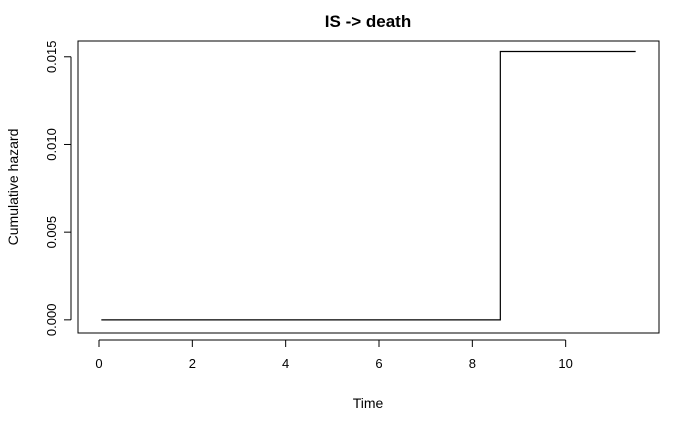  Describe the element at coordinates (51, 57) in the screenshot. I see `y-tick-label: 0.015` at that location.